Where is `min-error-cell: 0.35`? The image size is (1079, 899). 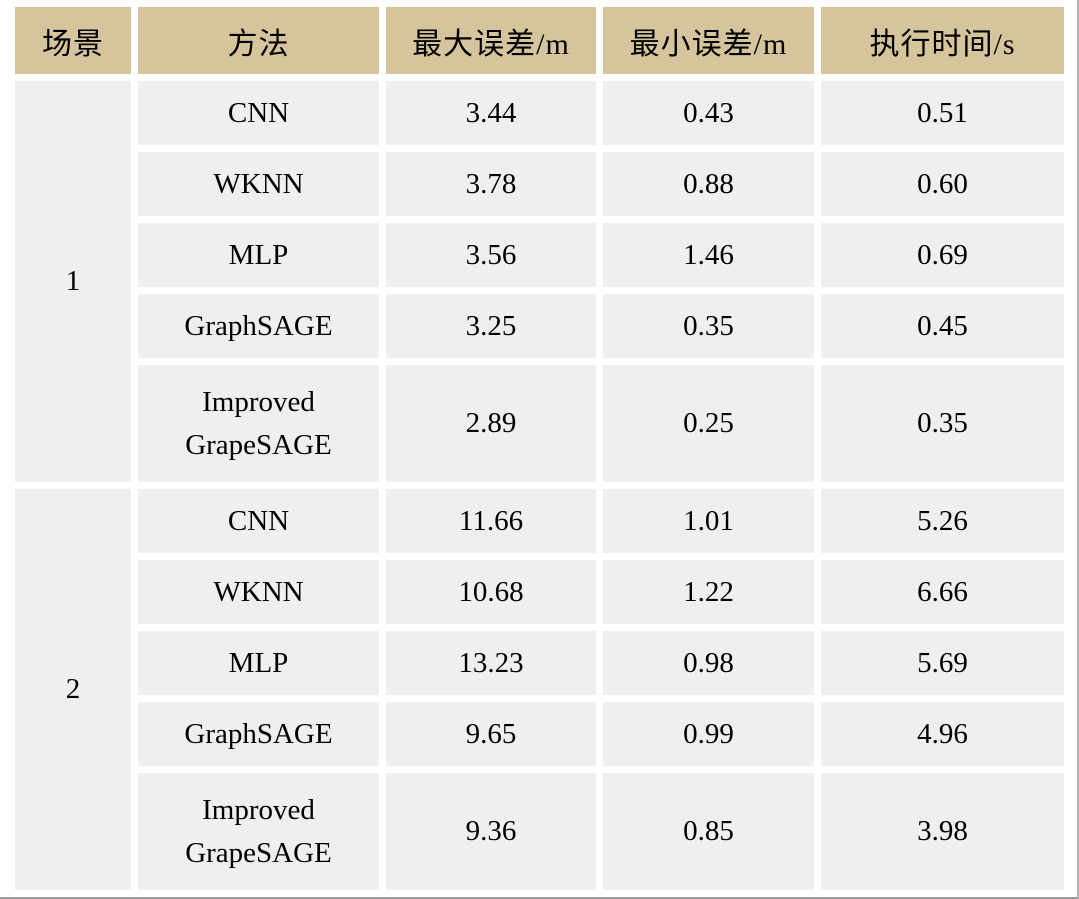
min-error-cell: 0.35 is located at coordinates (708, 326).